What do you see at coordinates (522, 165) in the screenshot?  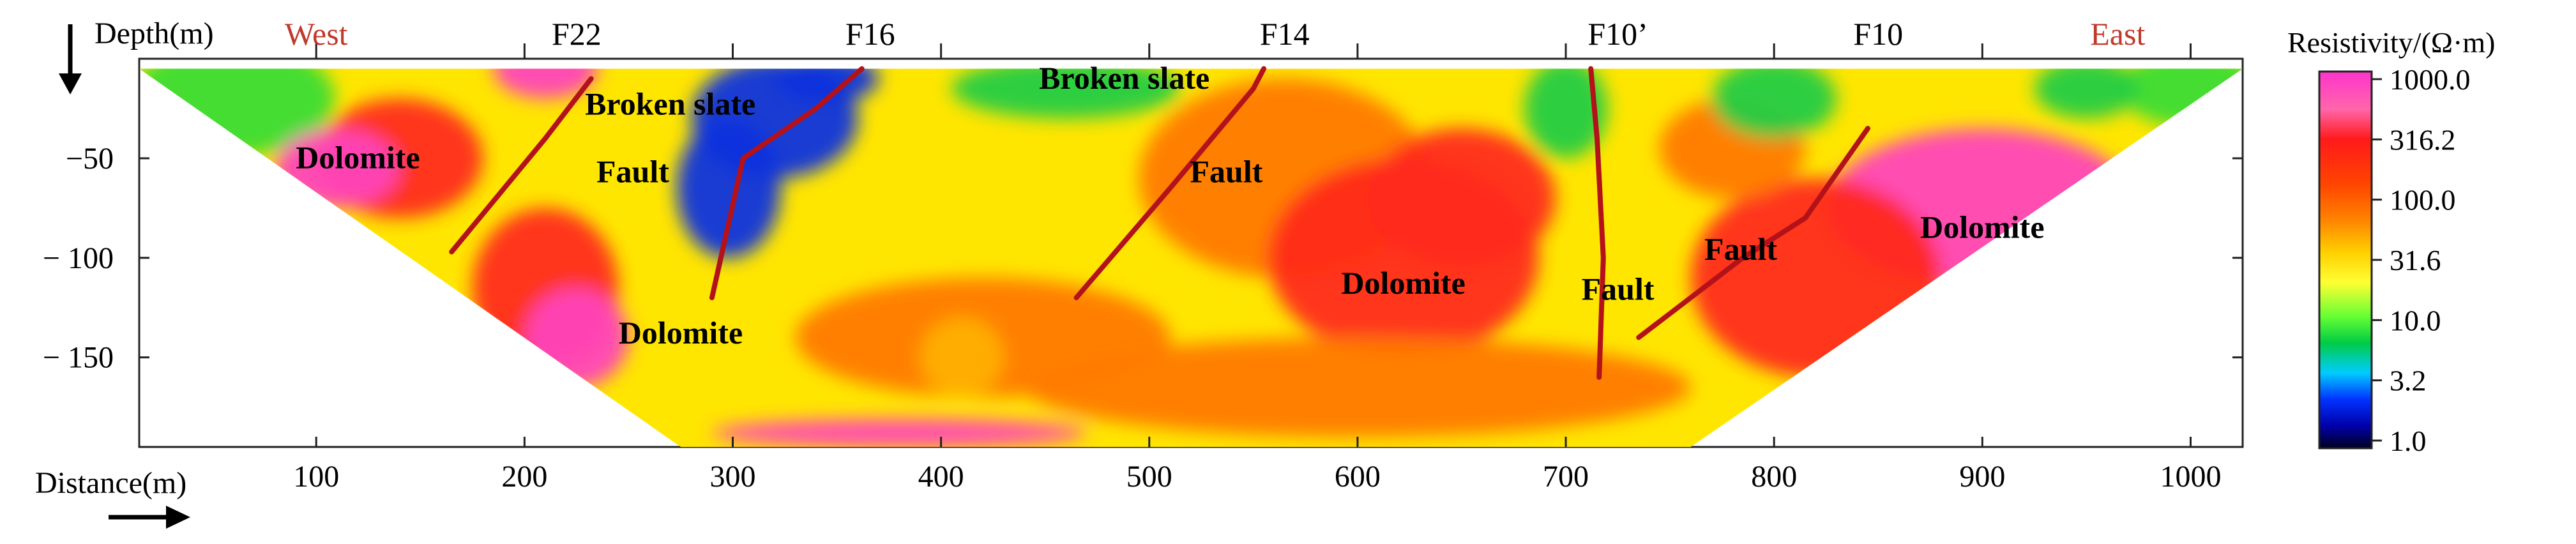 I see `fault-line-f22` at bounding box center [522, 165].